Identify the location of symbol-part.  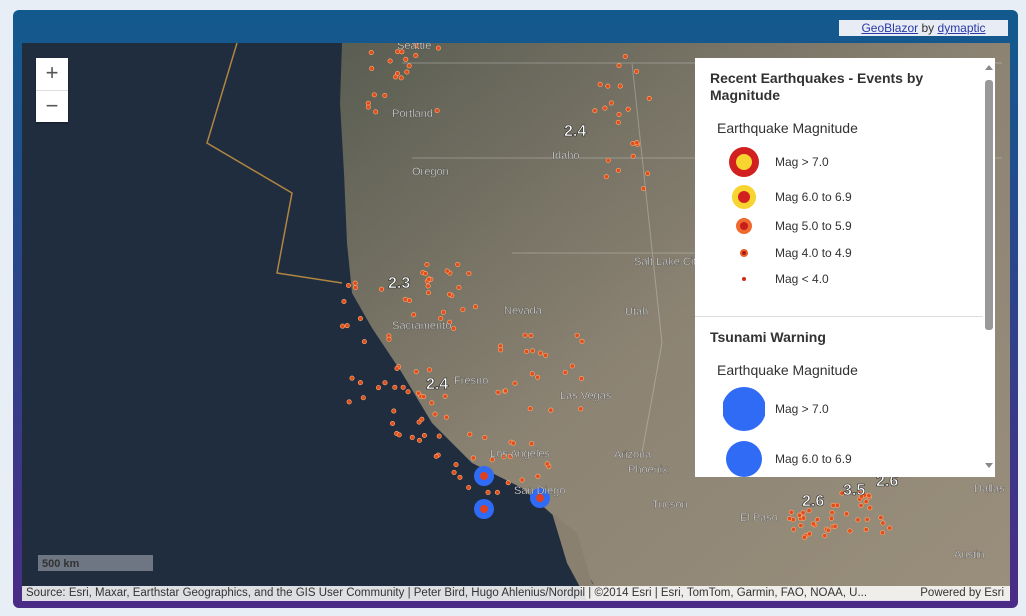
(744, 162).